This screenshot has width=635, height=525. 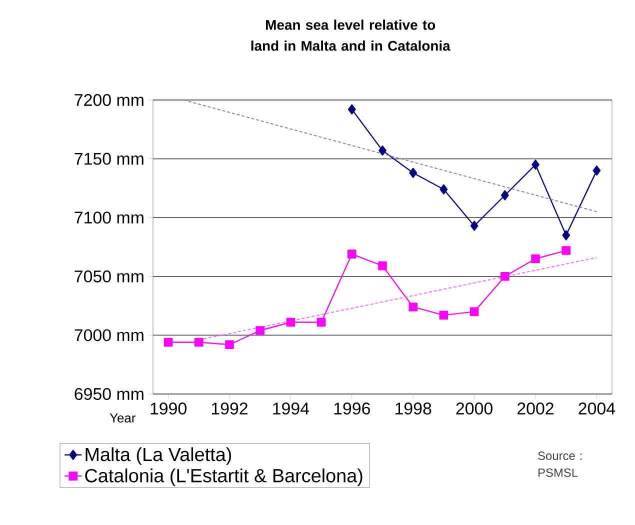 What do you see at coordinates (560, 464) in the screenshot?
I see `source-note: Source : PSMSL` at bounding box center [560, 464].